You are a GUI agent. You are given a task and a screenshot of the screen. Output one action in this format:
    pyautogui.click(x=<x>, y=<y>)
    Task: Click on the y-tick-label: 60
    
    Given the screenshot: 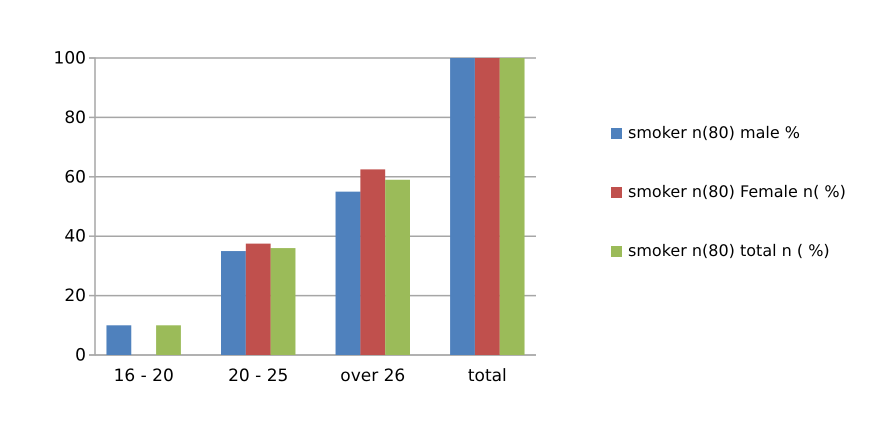 What is the action you would take?
    pyautogui.click(x=75, y=177)
    